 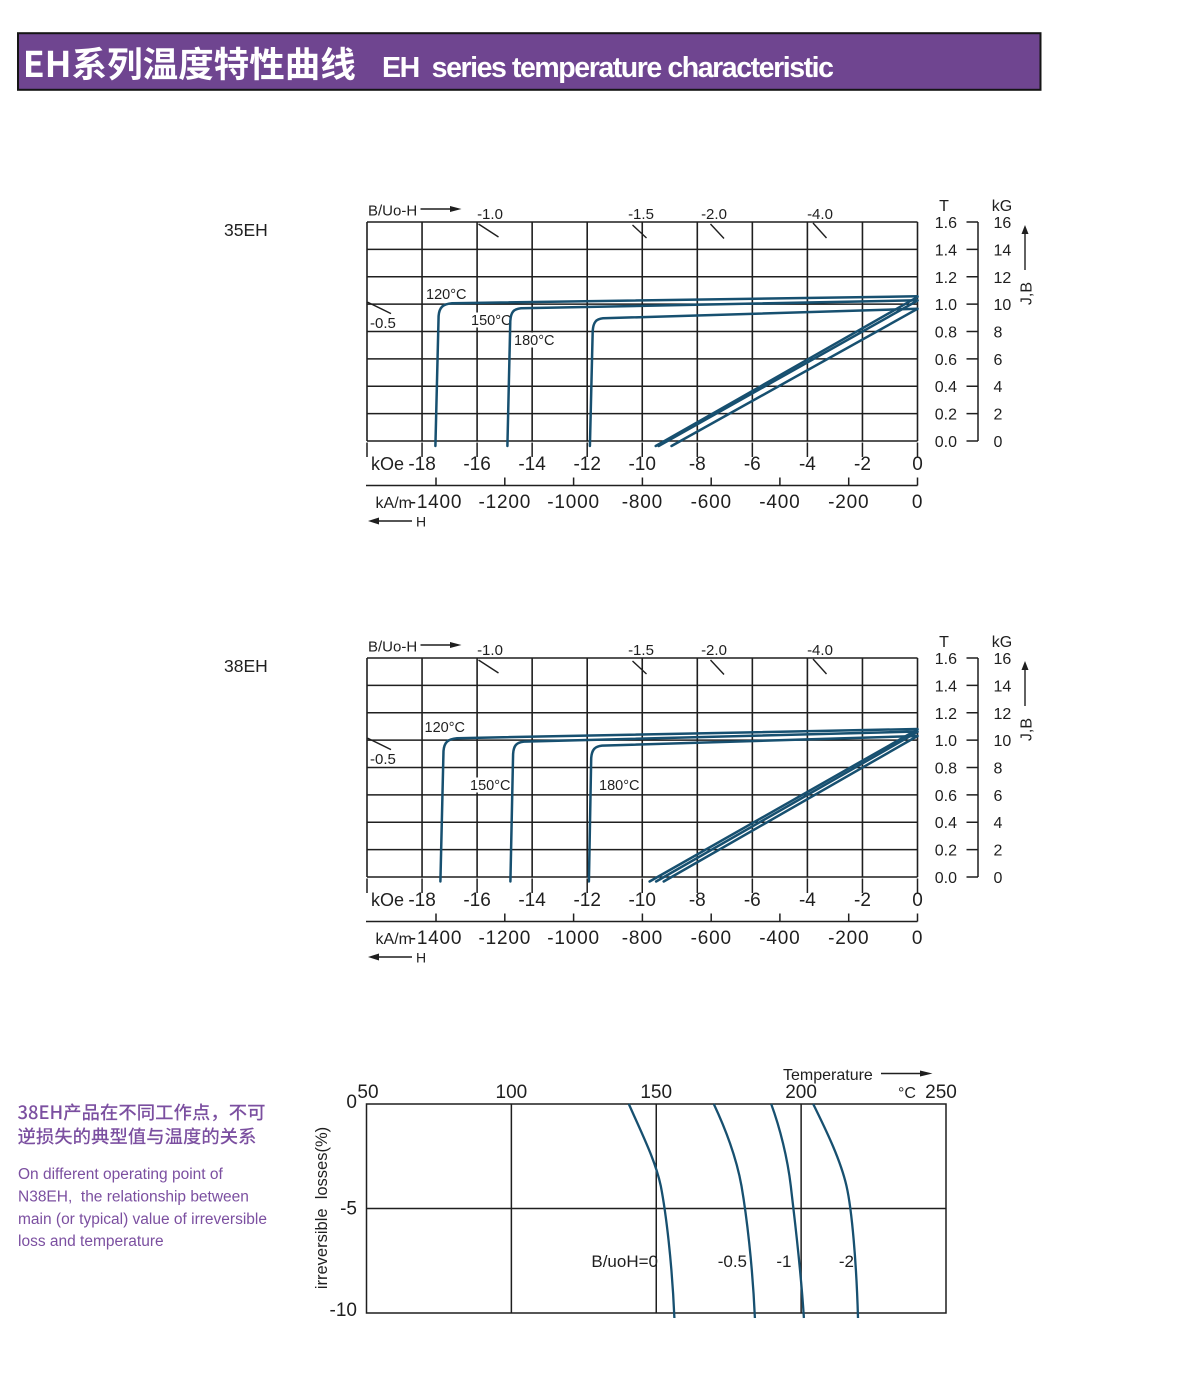 I want to click on svg-text: -600, so click(x=711, y=502).